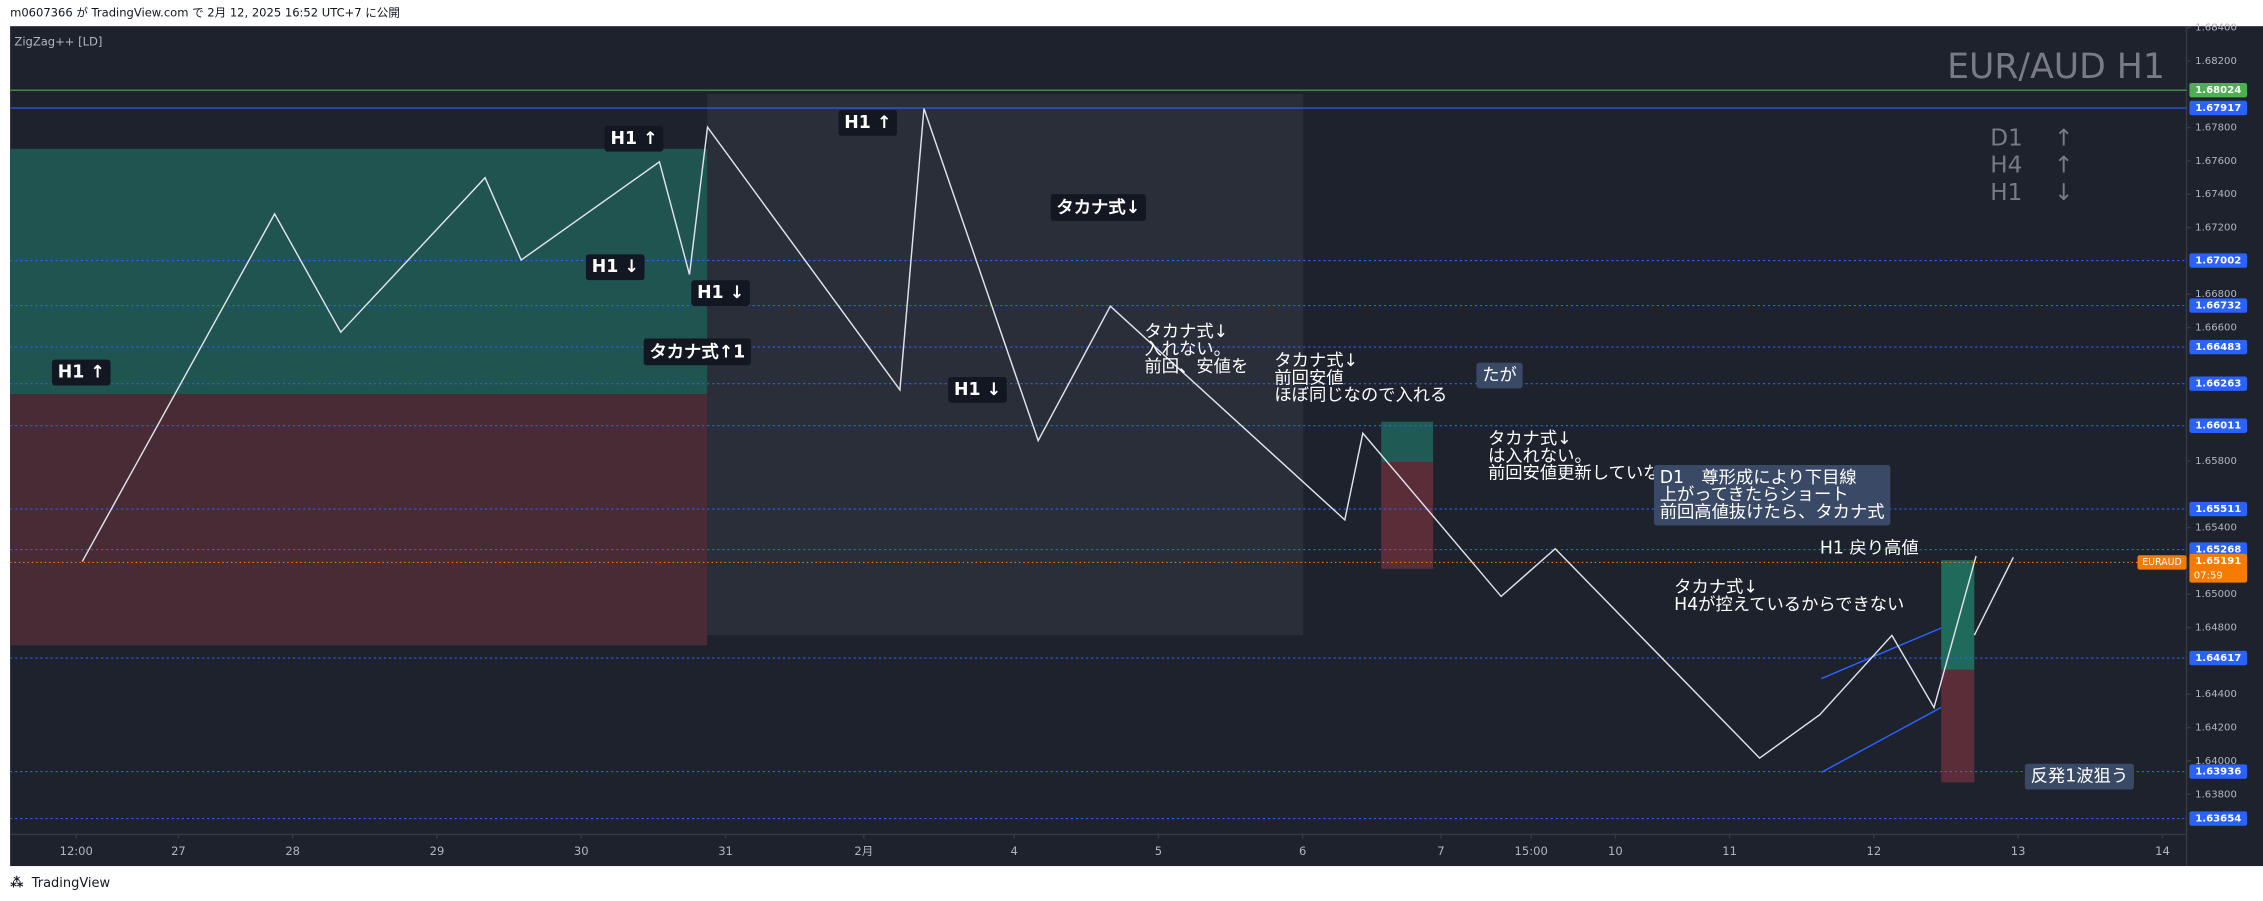 The height and width of the screenshot is (901, 2263). What do you see at coordinates (2208, 575) in the screenshot?
I see `countdown: 07:59` at bounding box center [2208, 575].